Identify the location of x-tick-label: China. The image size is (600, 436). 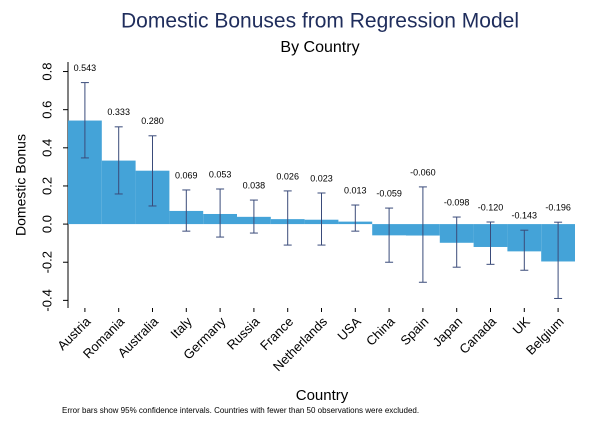
(380, 330).